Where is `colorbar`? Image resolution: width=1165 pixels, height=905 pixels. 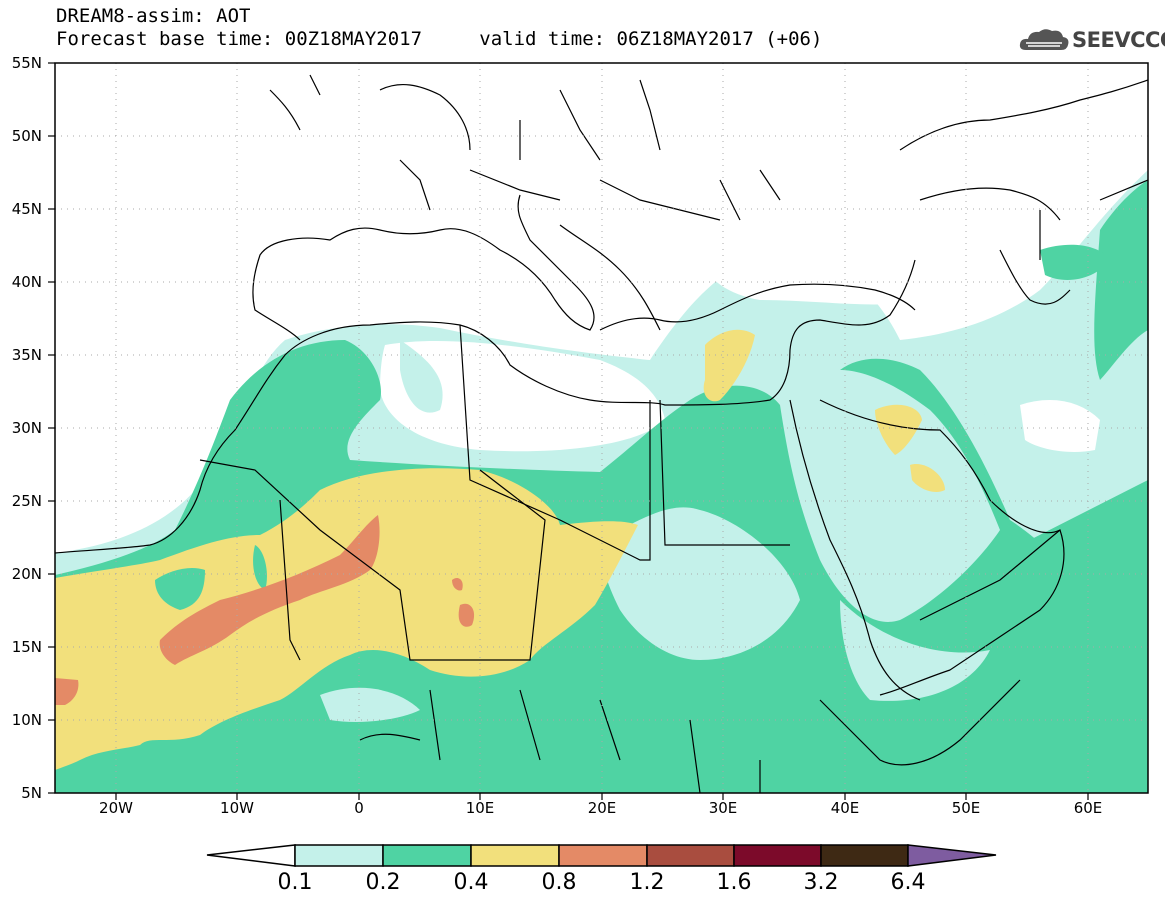 colorbar is located at coordinates (601, 855).